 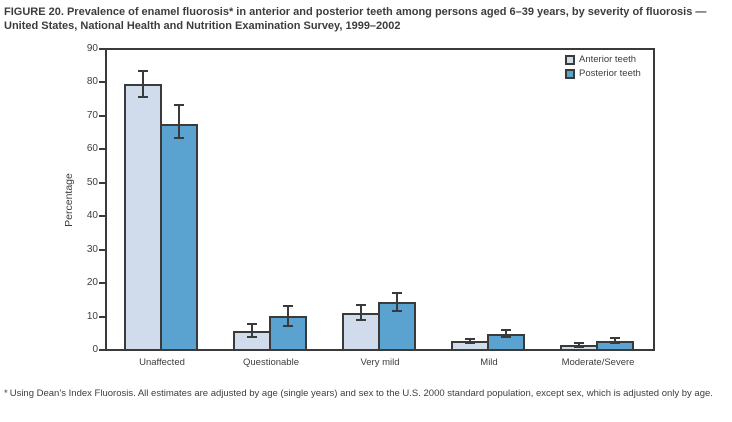 I want to click on footnote-marker: *, so click(x=6, y=393).